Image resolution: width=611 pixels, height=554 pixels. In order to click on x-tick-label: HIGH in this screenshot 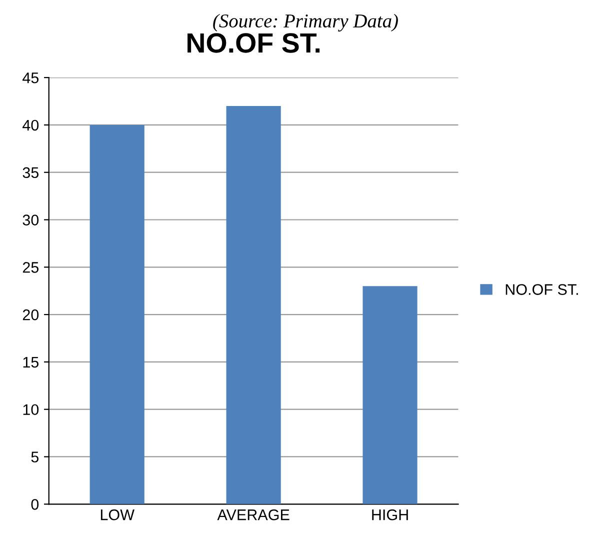, I will do `click(390, 514)`.